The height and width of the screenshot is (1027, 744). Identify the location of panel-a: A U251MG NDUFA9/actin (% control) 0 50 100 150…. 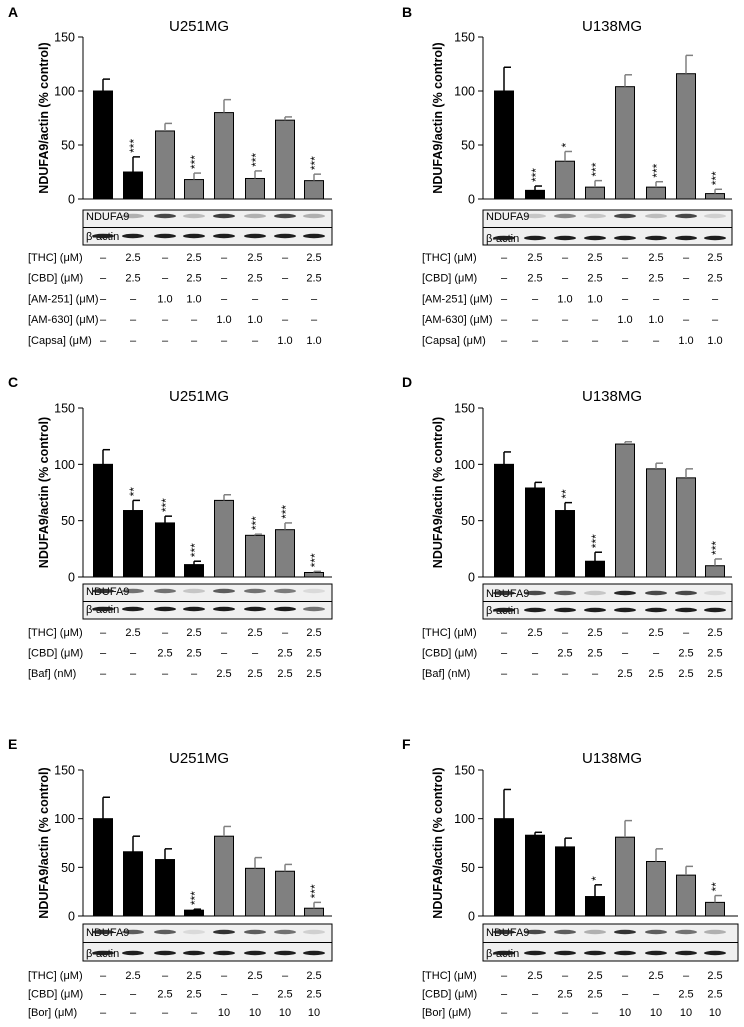
(170, 175).